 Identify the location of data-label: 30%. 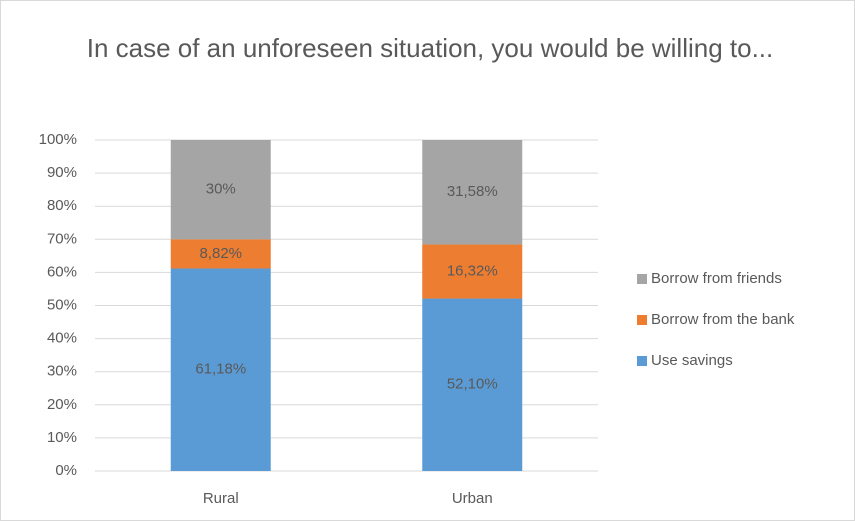
(221, 189).